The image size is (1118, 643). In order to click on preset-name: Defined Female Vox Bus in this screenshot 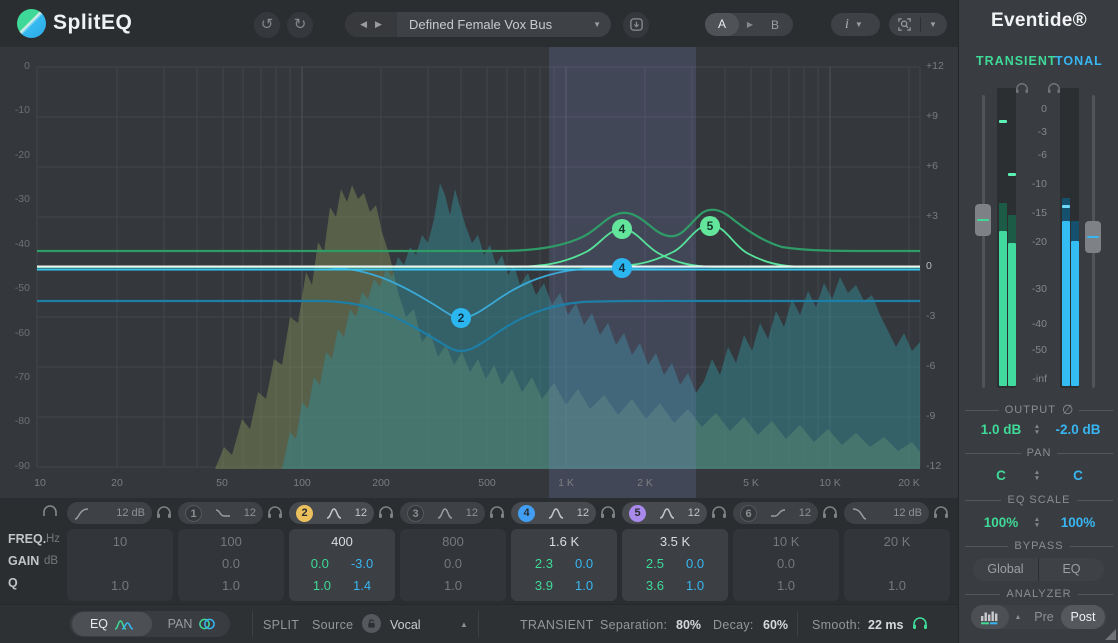, I will do `click(481, 24)`.